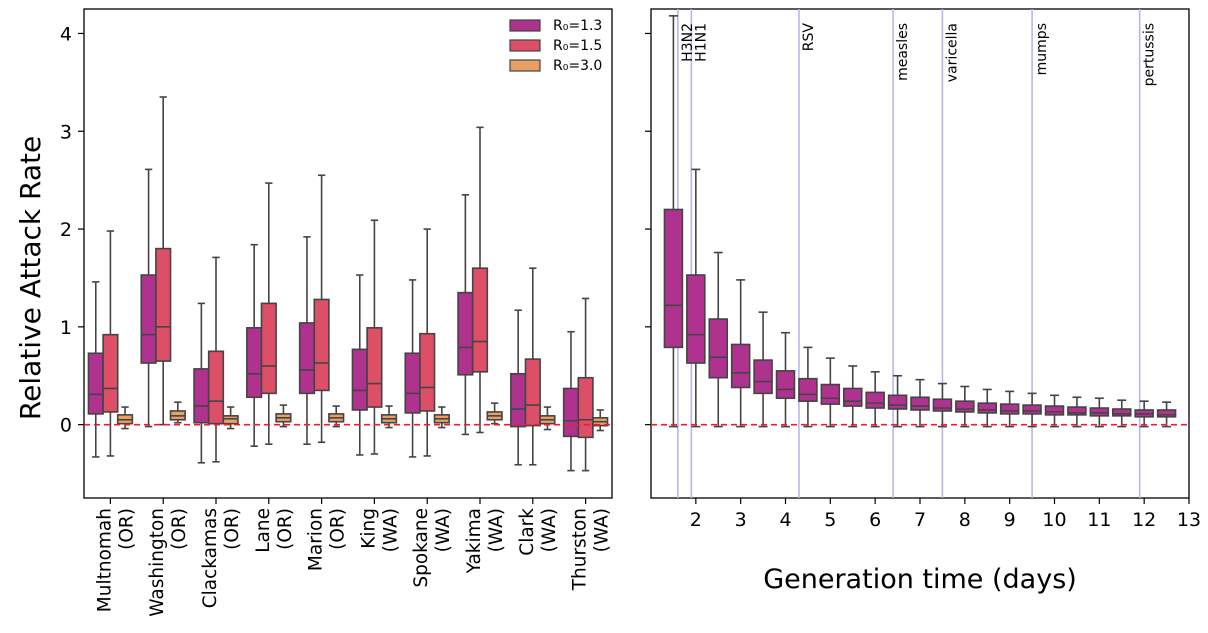  I want to click on box-generation-12.5, so click(1166, 414).